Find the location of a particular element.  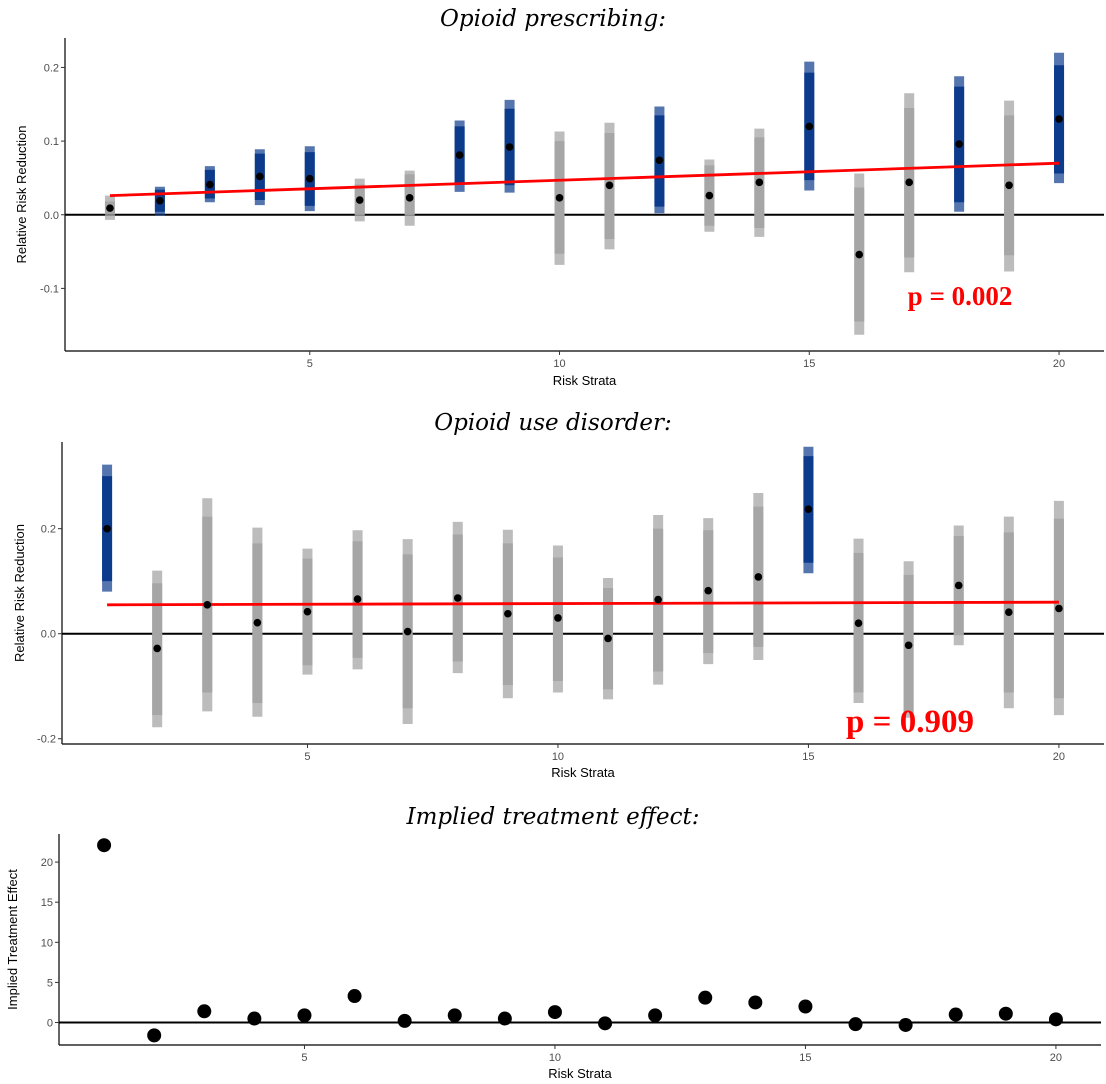

y-tick-label: 0 is located at coordinates (50, 1024).